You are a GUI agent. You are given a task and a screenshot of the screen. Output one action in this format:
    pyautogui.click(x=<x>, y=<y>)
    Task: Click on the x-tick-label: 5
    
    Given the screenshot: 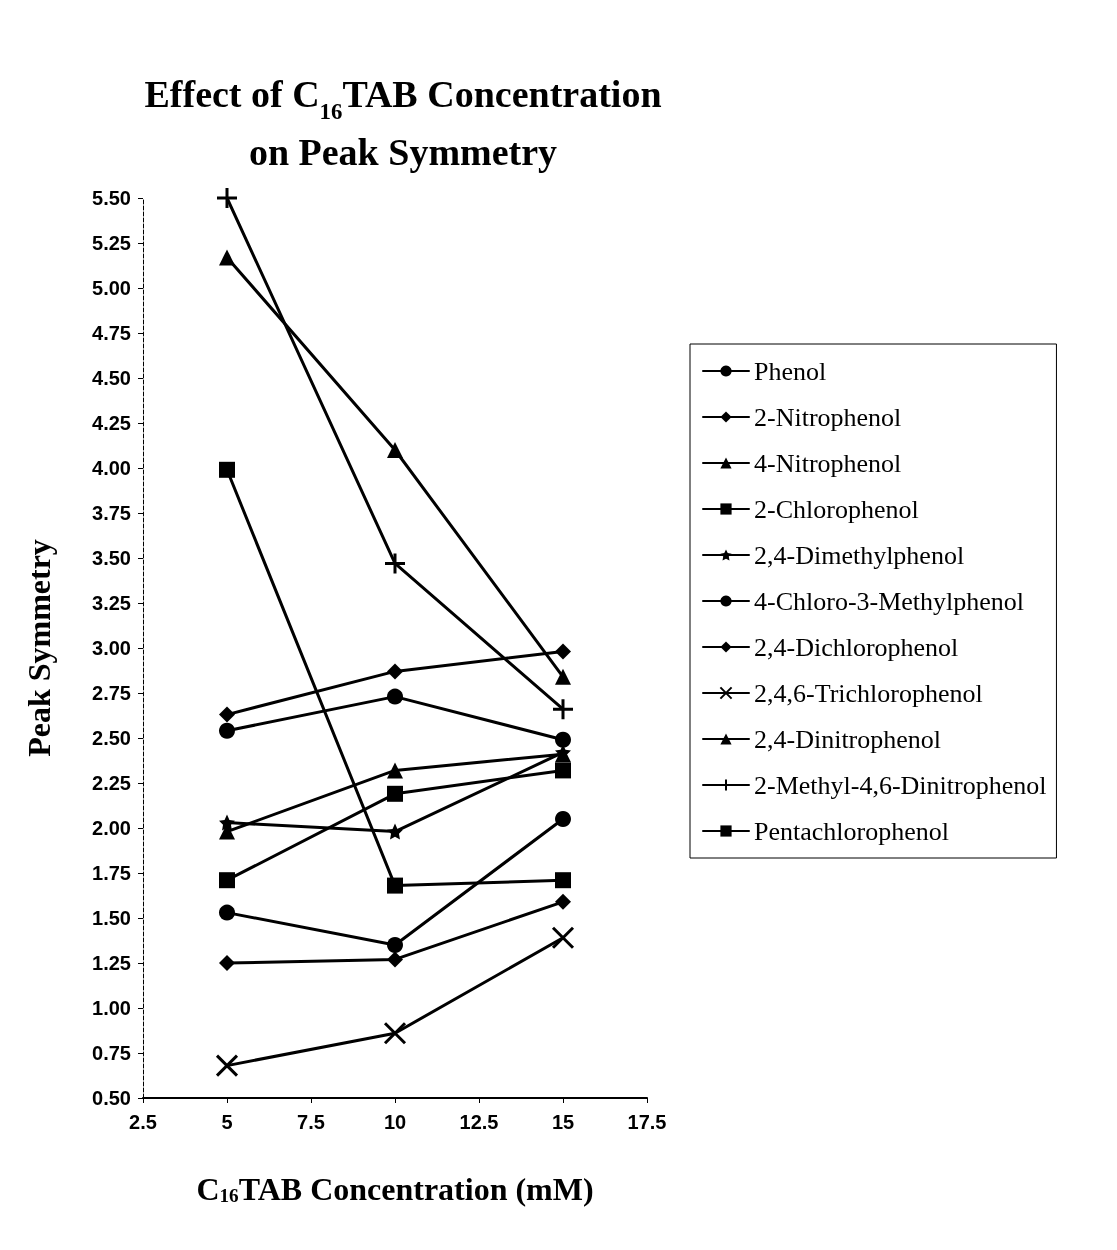 What is the action you would take?
    pyautogui.click(x=227, y=1122)
    